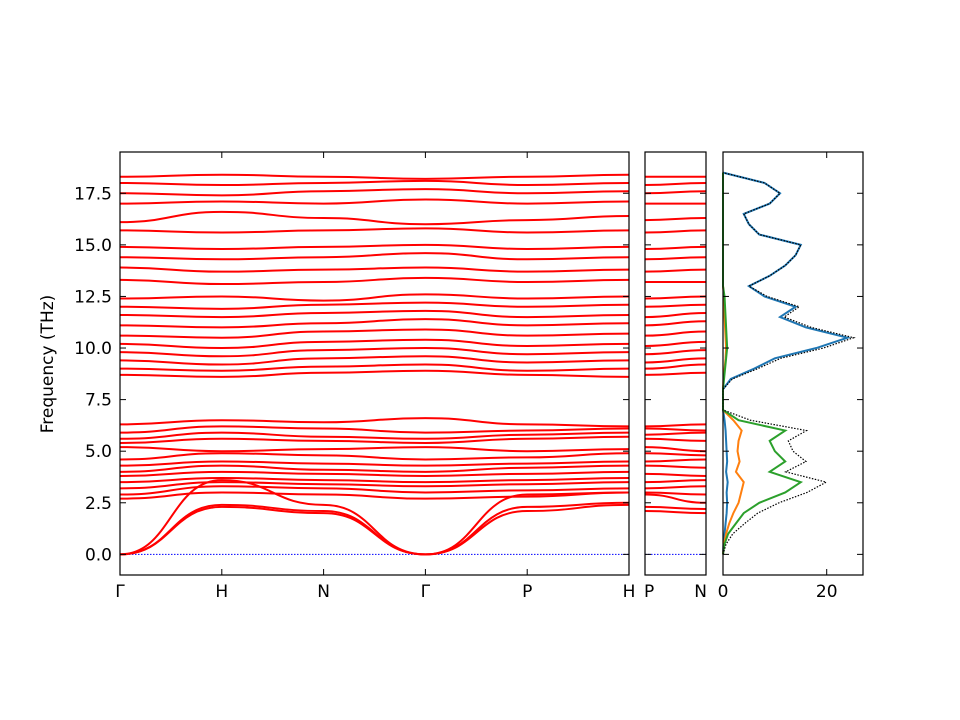  What do you see at coordinates (98, 401) in the screenshot?
I see `y-tick-label: 7.5` at bounding box center [98, 401].